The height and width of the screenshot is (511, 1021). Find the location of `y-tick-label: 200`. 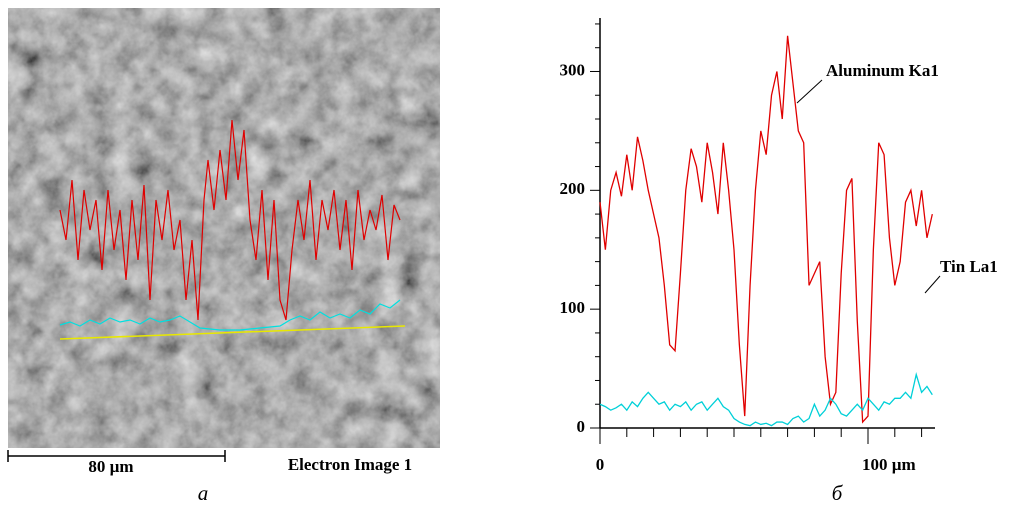

y-tick-label: 200 is located at coordinates (573, 188).